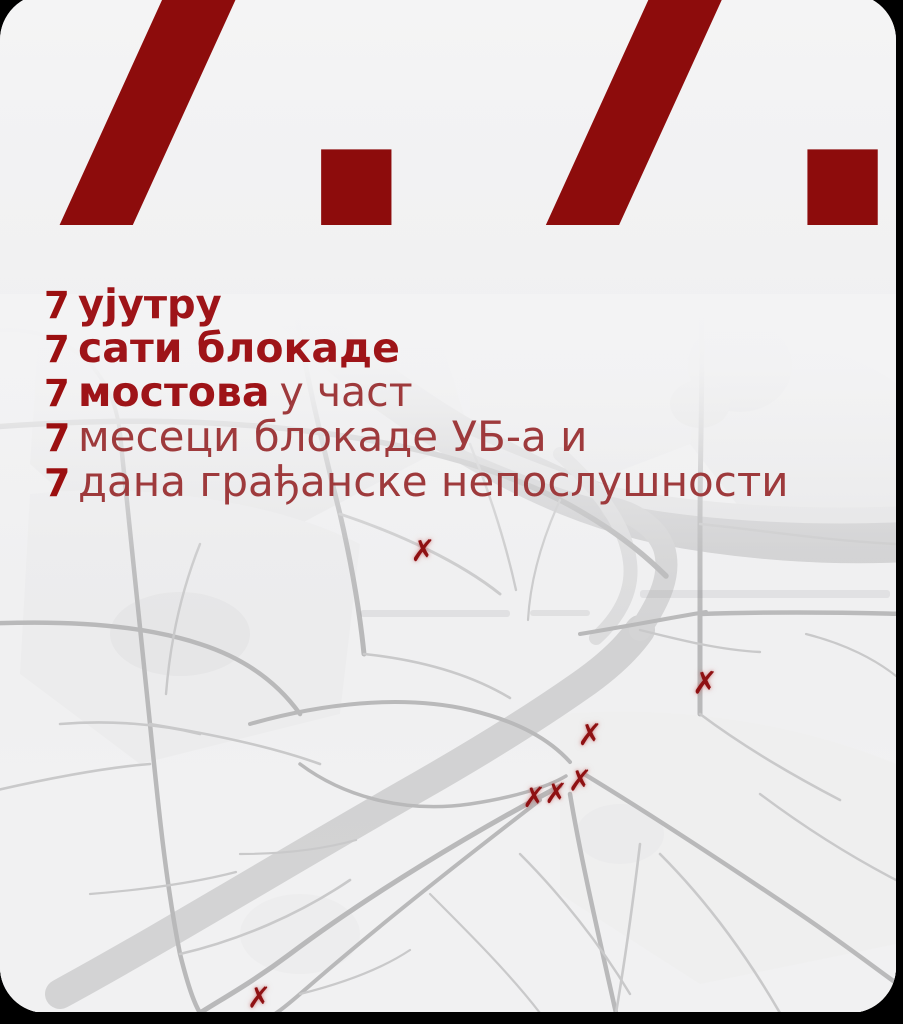 This screenshot has height=1024, width=903. Describe the element at coordinates (57, 438) in the screenshot. I see `slogan-number-4: 7` at that location.